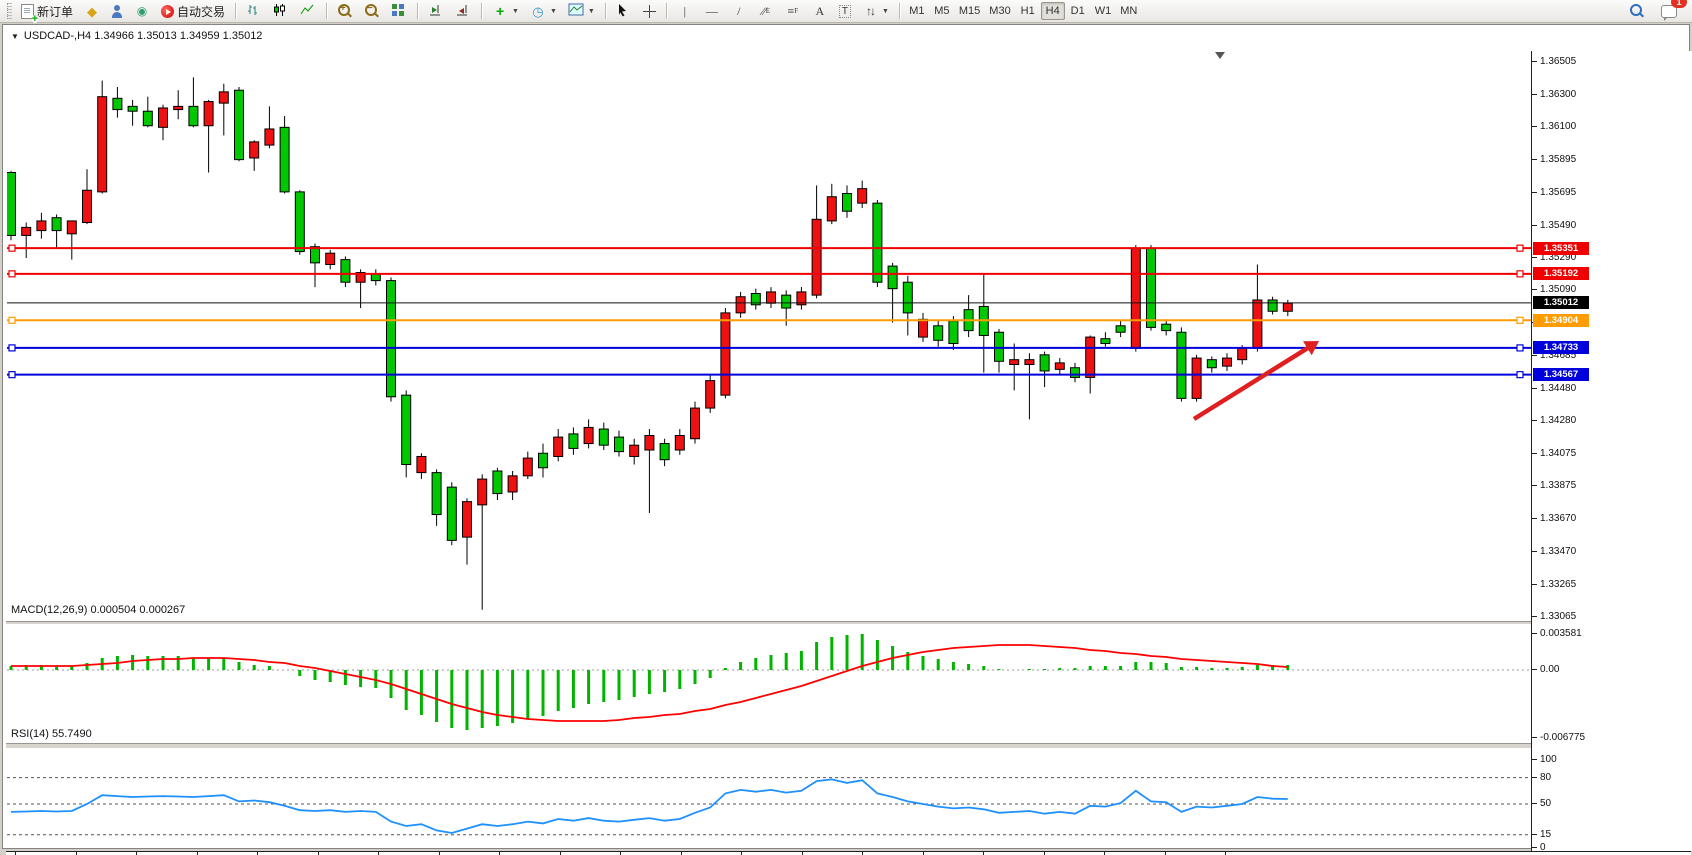  Describe the element at coordinates (581, 11) in the screenshot. I see `templates-button: ▼` at that location.